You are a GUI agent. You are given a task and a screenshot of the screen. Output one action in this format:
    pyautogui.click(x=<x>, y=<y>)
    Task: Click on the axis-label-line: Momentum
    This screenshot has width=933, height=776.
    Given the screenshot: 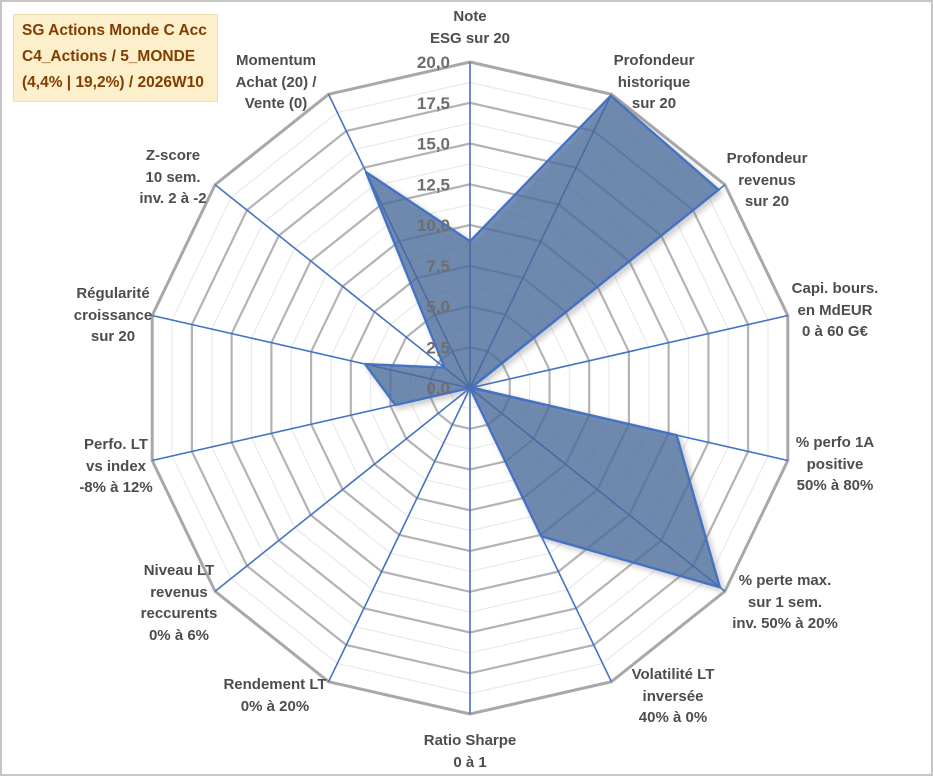 What is the action you would take?
    pyautogui.click(x=275, y=60)
    